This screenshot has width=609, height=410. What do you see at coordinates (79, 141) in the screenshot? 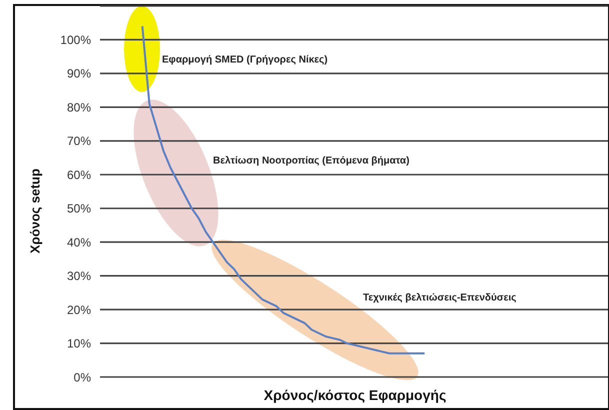
I see `y-tick-label: 70%` at bounding box center [79, 141].